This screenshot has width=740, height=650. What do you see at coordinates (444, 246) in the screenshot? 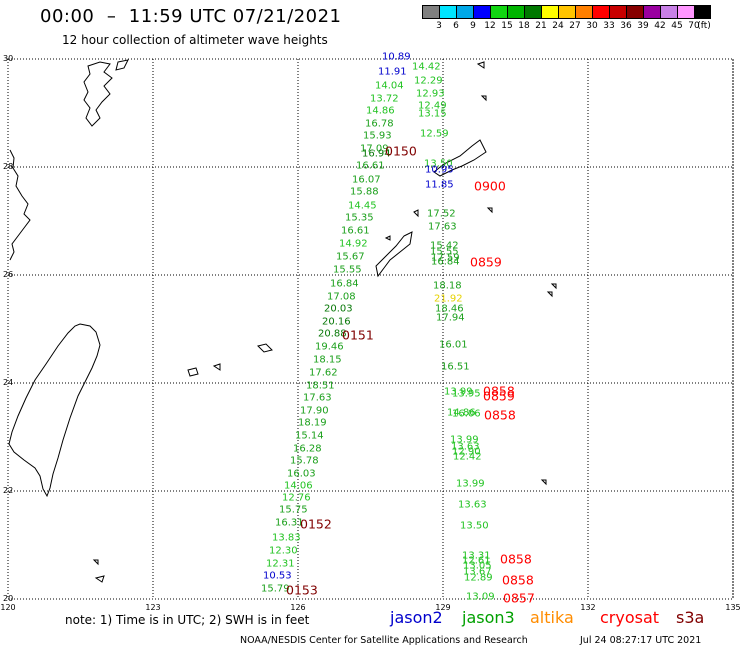
I see `wave-height-value: 15.42` at bounding box center [444, 246].